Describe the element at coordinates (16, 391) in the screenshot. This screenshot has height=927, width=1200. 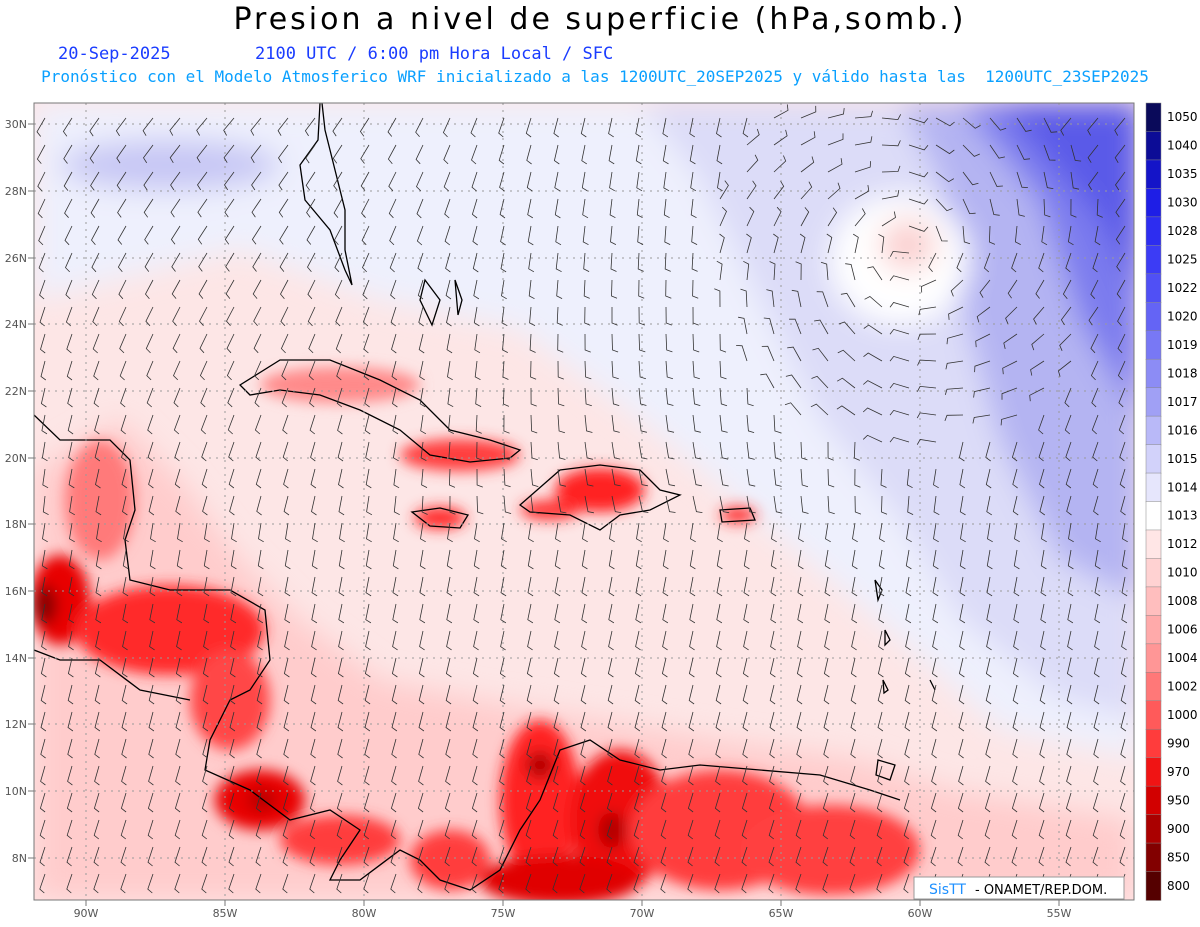
I see `lat-label: 22N` at that location.